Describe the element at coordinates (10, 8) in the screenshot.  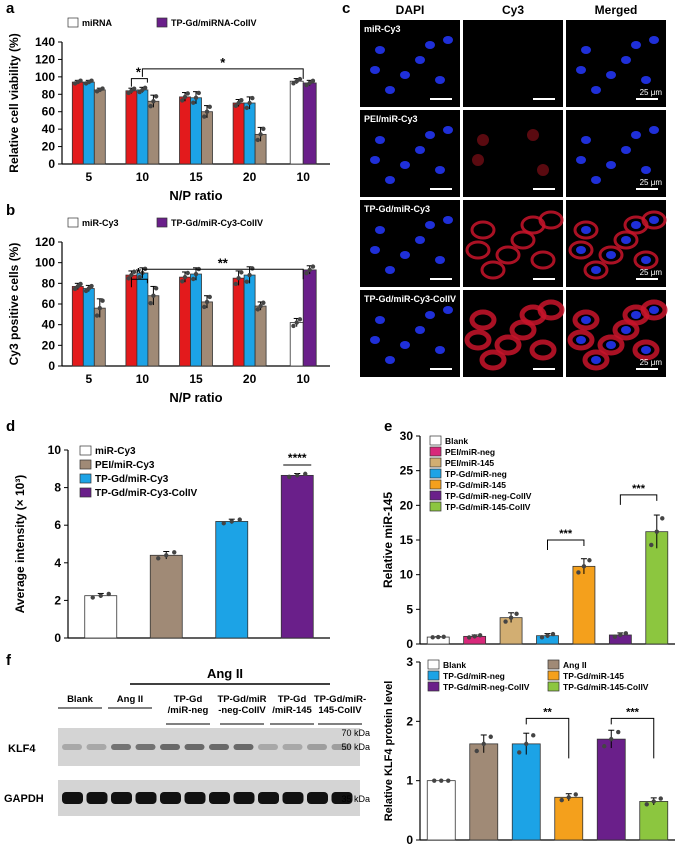
I see `panel-label-a: a` at that location.